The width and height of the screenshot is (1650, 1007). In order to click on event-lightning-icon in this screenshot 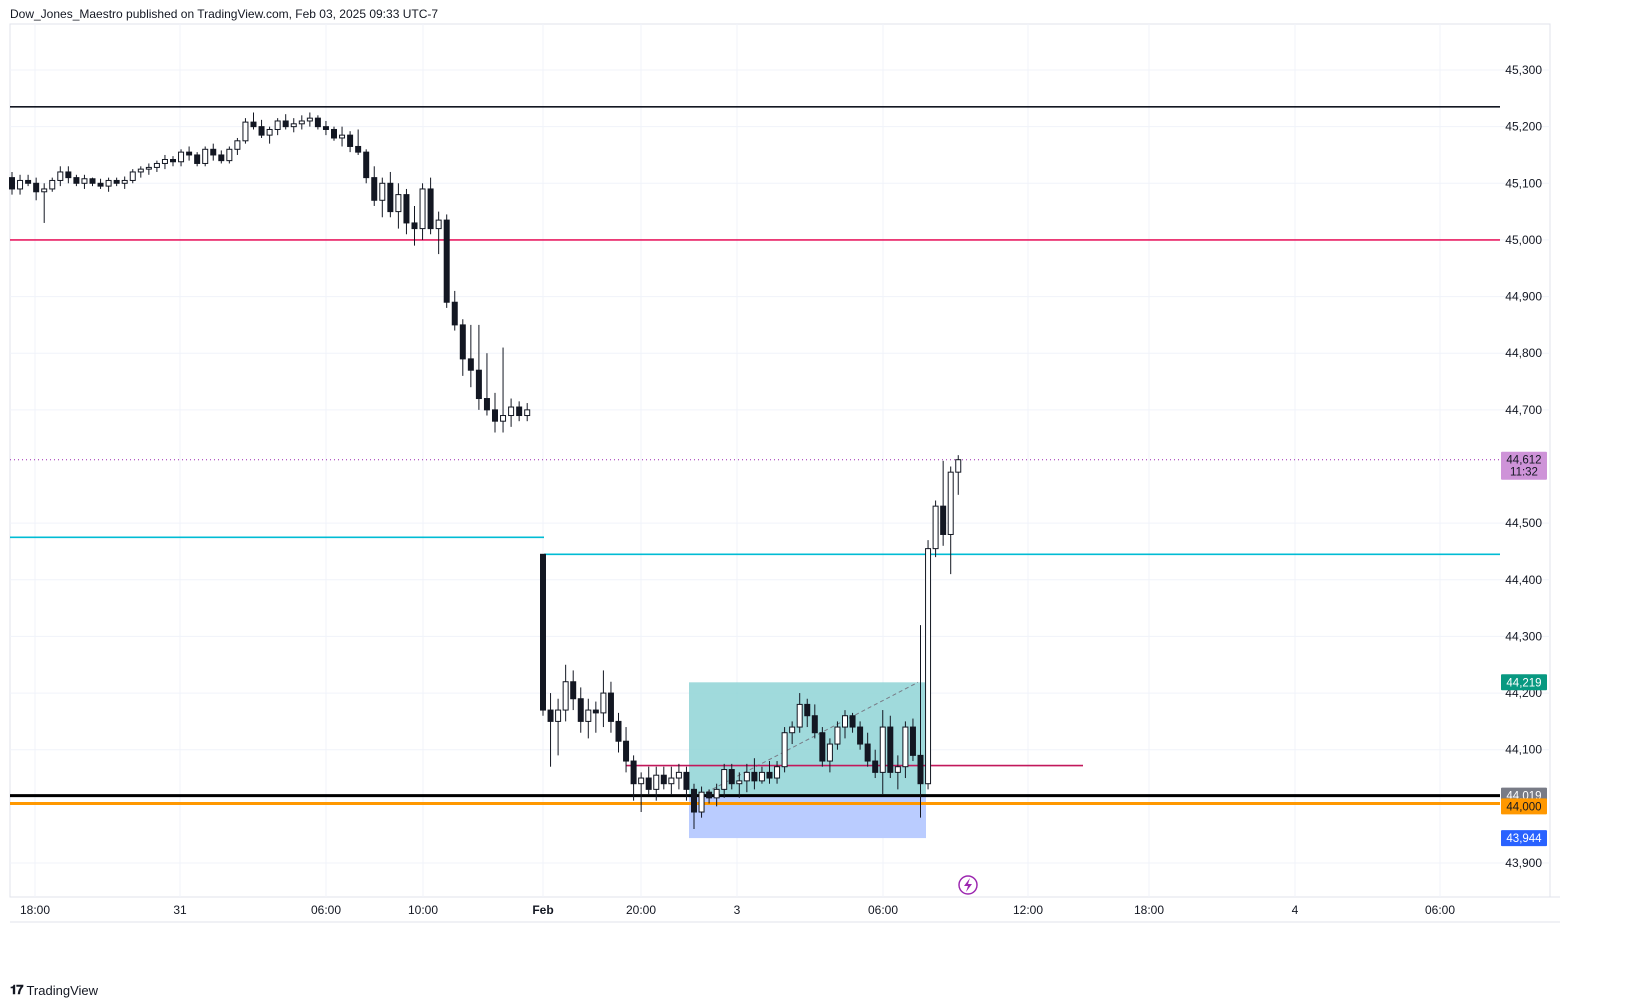, I will do `click(968, 885)`.